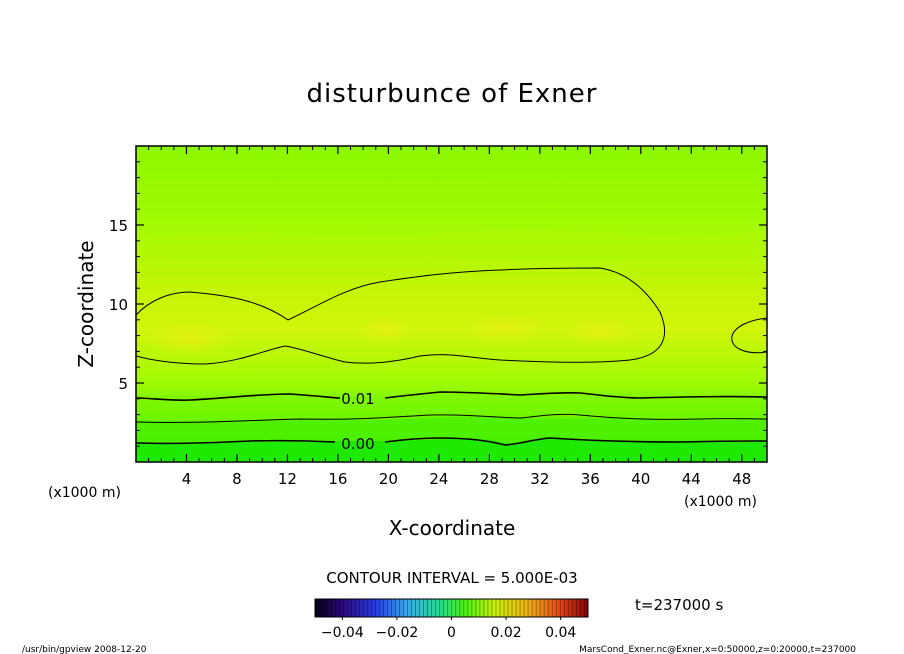 The width and height of the screenshot is (904, 654). Describe the element at coordinates (452, 528) in the screenshot. I see `x-axis-label: X-coordinate` at that location.